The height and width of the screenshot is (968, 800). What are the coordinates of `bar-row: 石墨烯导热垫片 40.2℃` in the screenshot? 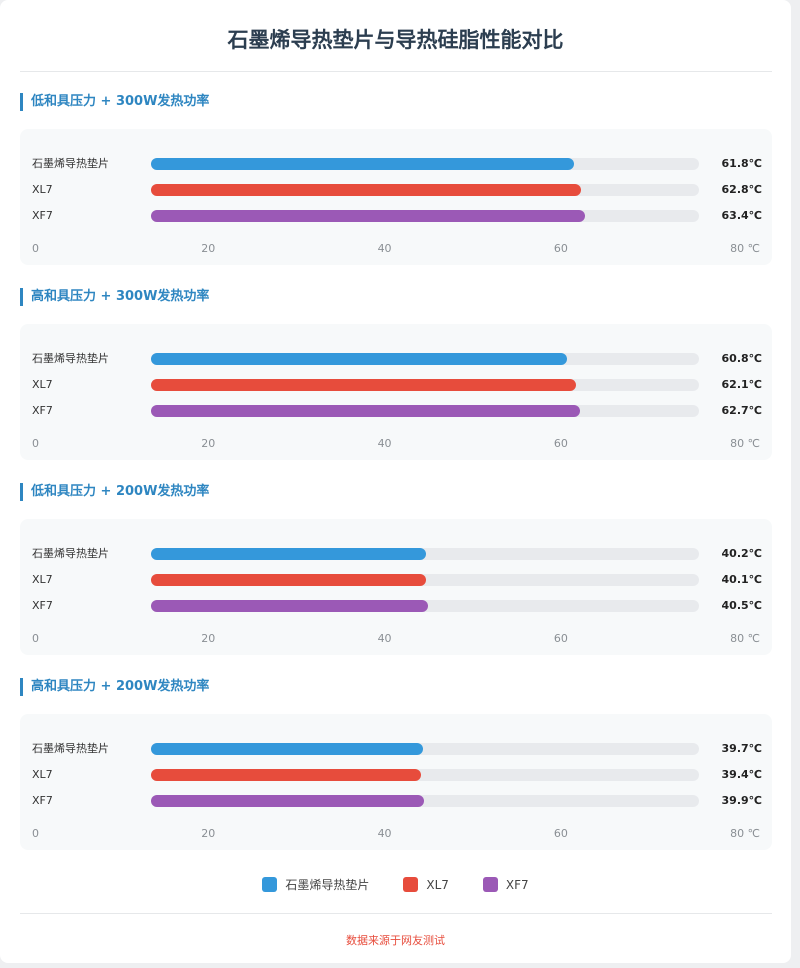 It's located at (397, 554).